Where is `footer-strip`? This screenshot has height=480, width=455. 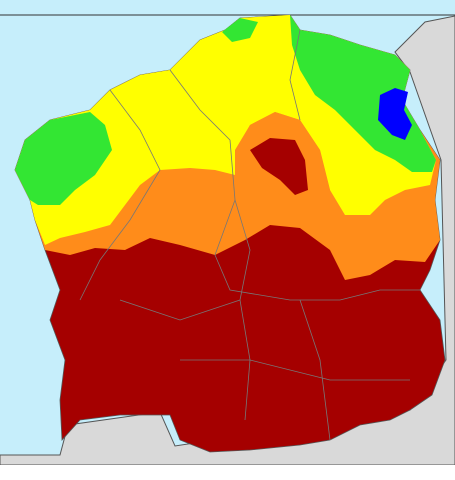
footer-strip is located at coordinates (227, 472).